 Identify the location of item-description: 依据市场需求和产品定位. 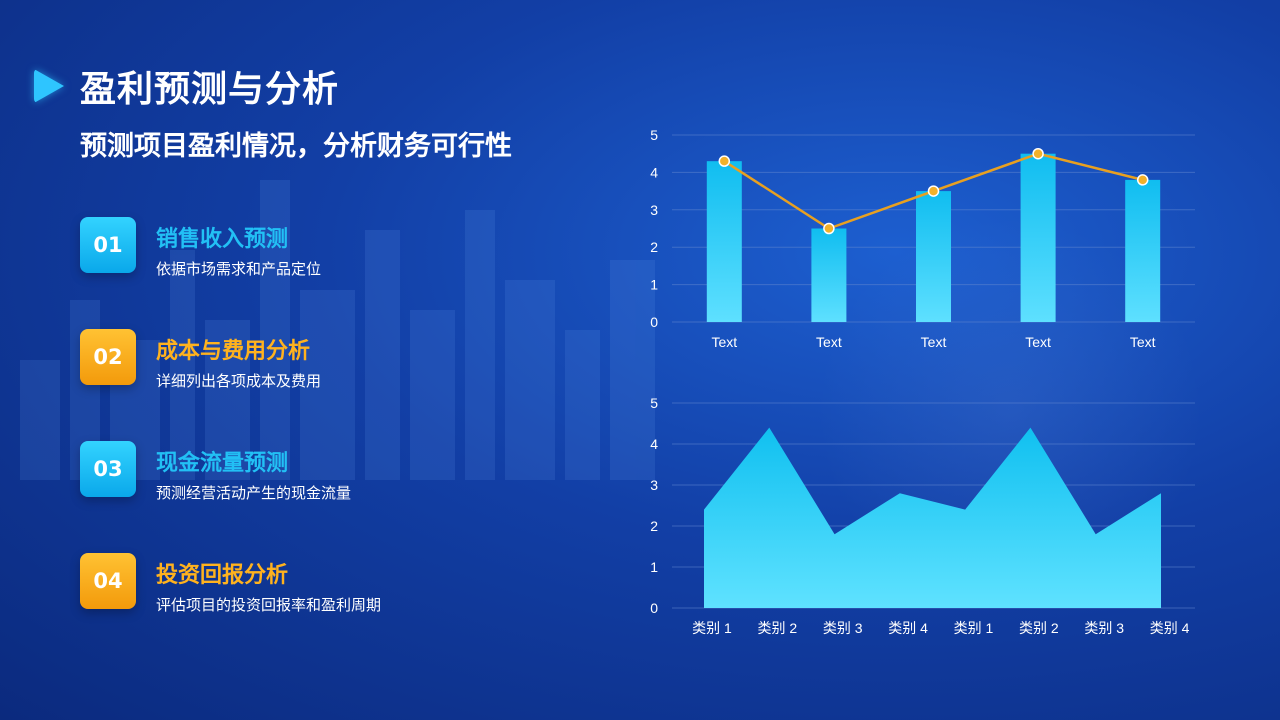
(239, 269).